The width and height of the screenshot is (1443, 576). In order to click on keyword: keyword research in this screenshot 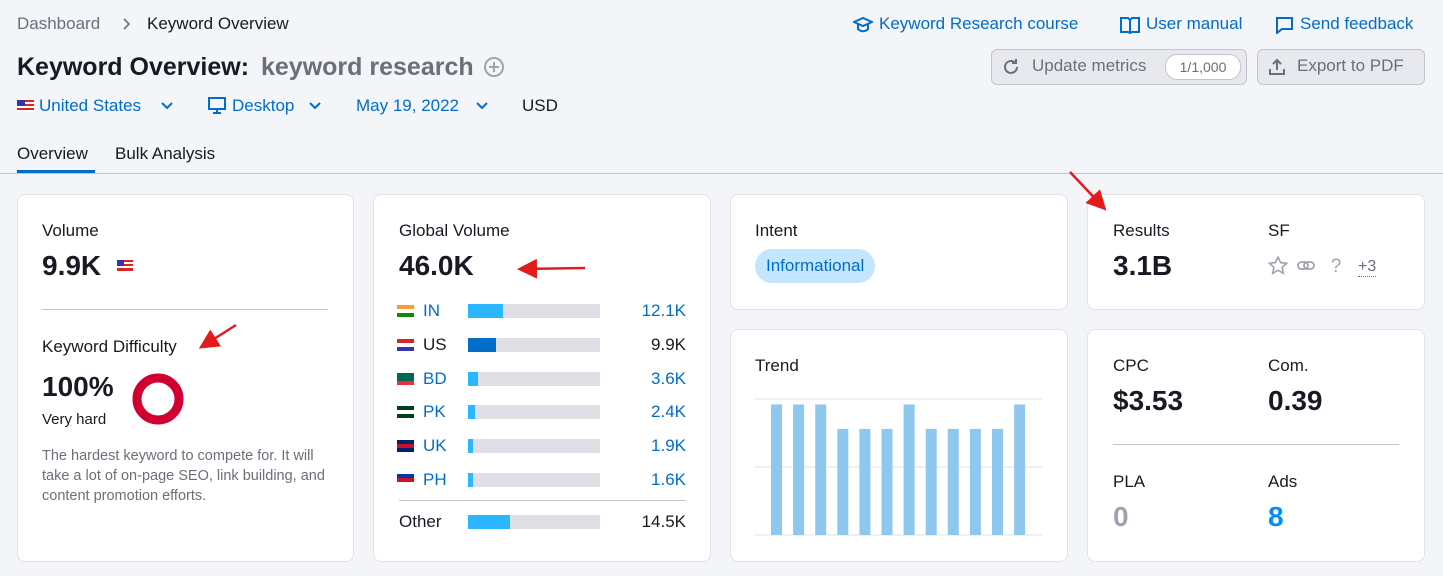, I will do `click(367, 67)`.